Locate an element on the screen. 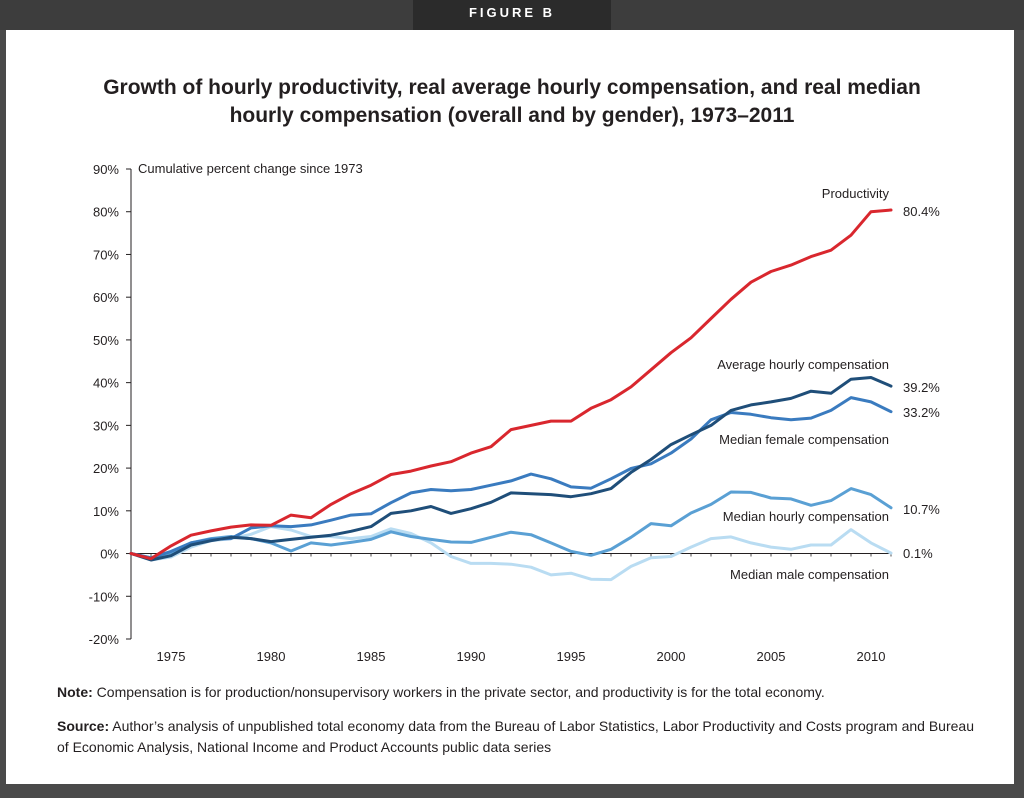 Image resolution: width=1024 pixels, height=798 pixels. y-tick-label: 30% is located at coordinates (106, 425).